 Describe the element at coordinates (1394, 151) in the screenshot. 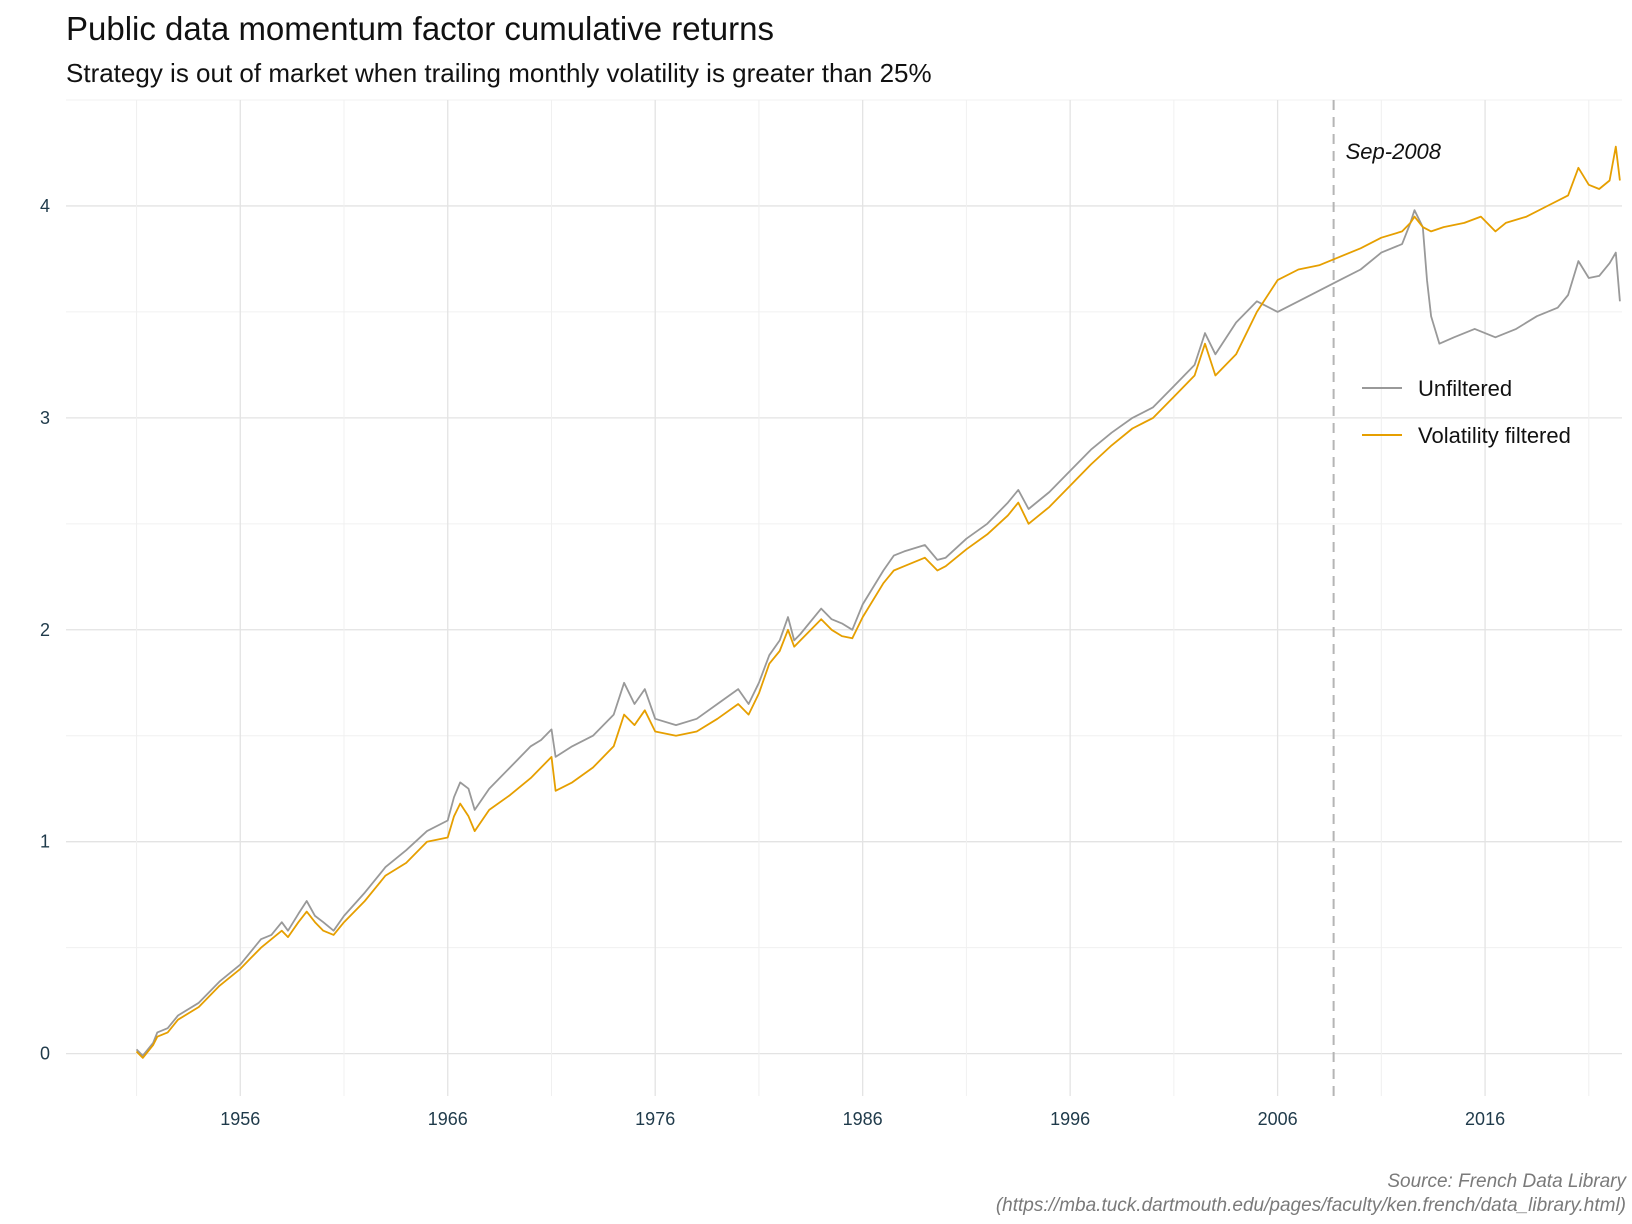

I see `annotation-label: Sep-2008` at that location.